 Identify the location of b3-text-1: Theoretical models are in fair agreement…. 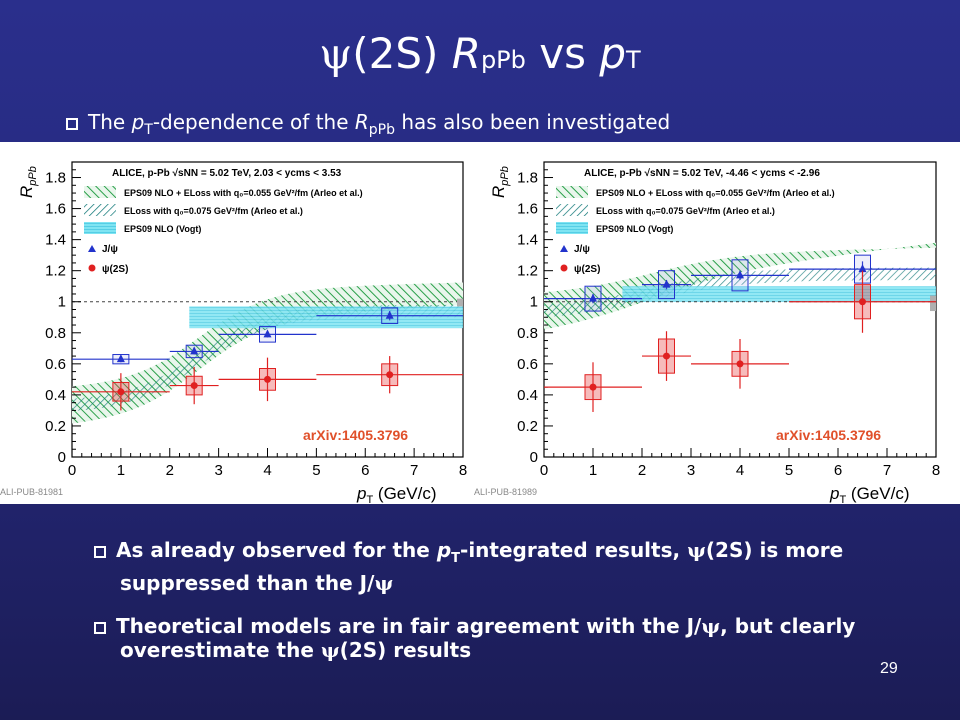
(409, 626).